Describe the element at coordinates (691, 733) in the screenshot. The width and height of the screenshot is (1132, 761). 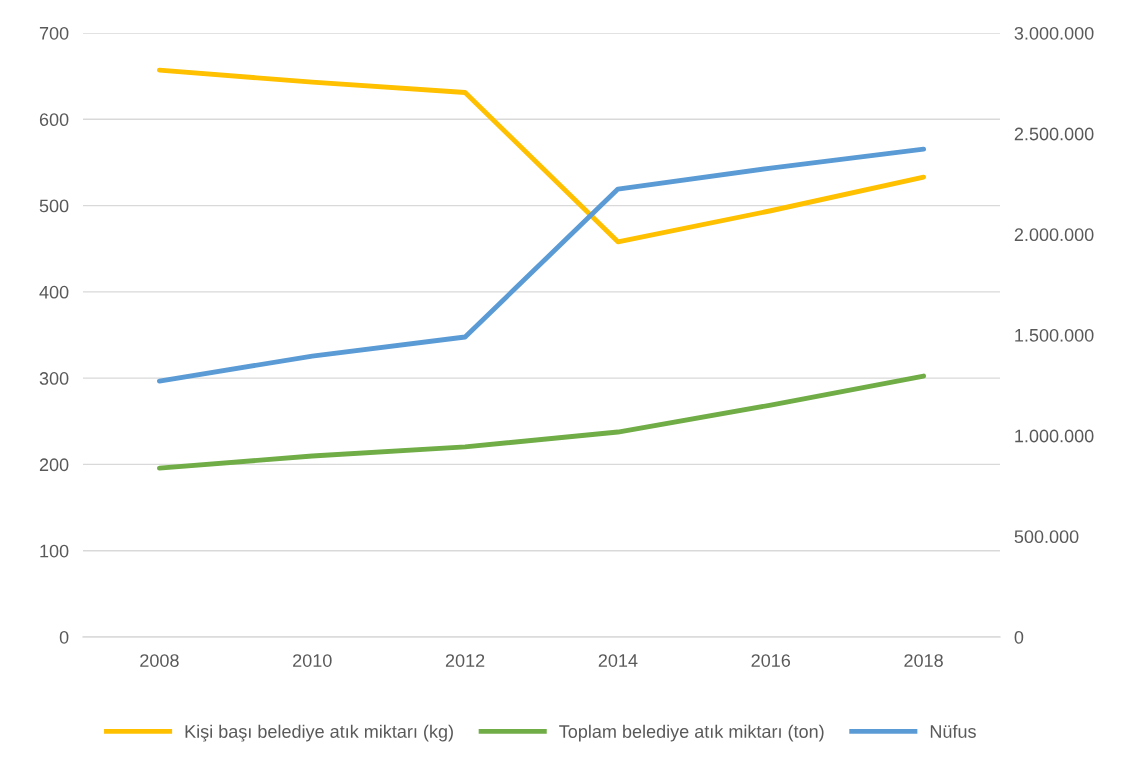
I see `legend-label: Toplam belediye atık miktarı (ton)` at that location.